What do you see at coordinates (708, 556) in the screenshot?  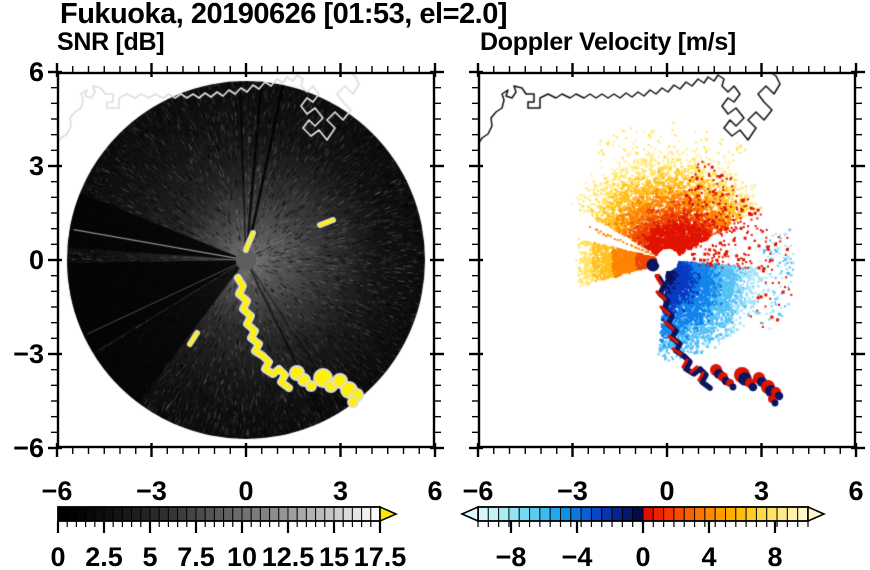 I see `velocity-colorbar-tick-label: 4` at bounding box center [708, 556].